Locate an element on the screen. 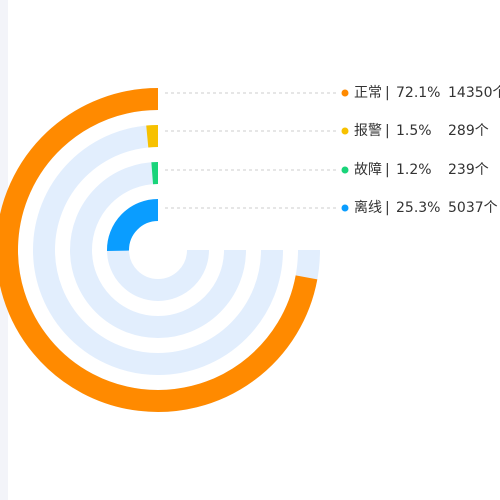 This screenshot has width=500, height=500. legend-name: 离线 is located at coordinates (368, 207).